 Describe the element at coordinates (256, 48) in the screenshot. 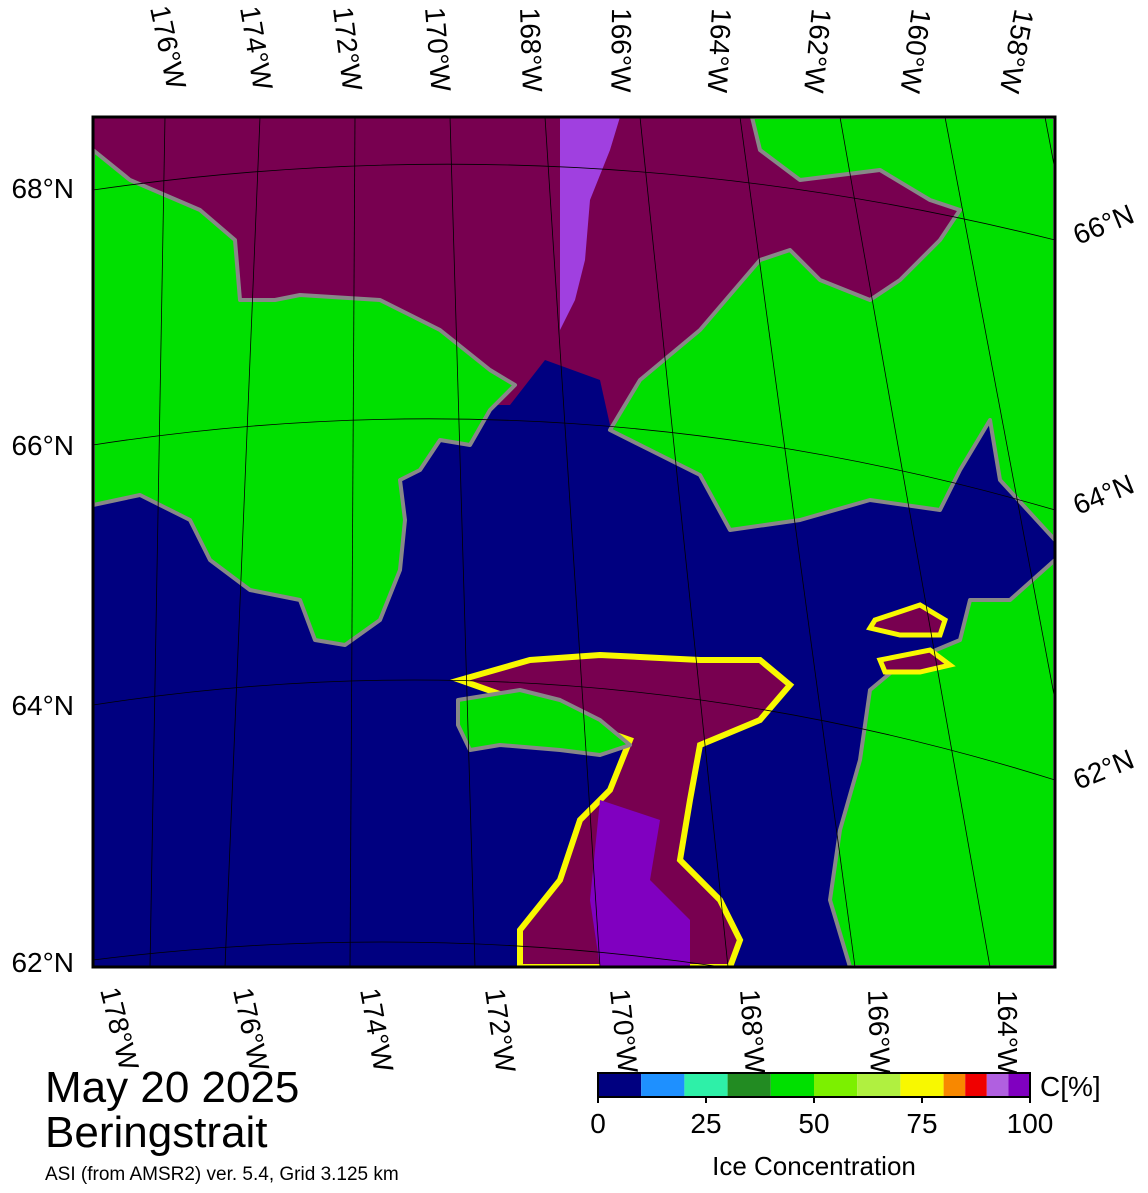

I see `top-lon-label: 174°W` at that location.